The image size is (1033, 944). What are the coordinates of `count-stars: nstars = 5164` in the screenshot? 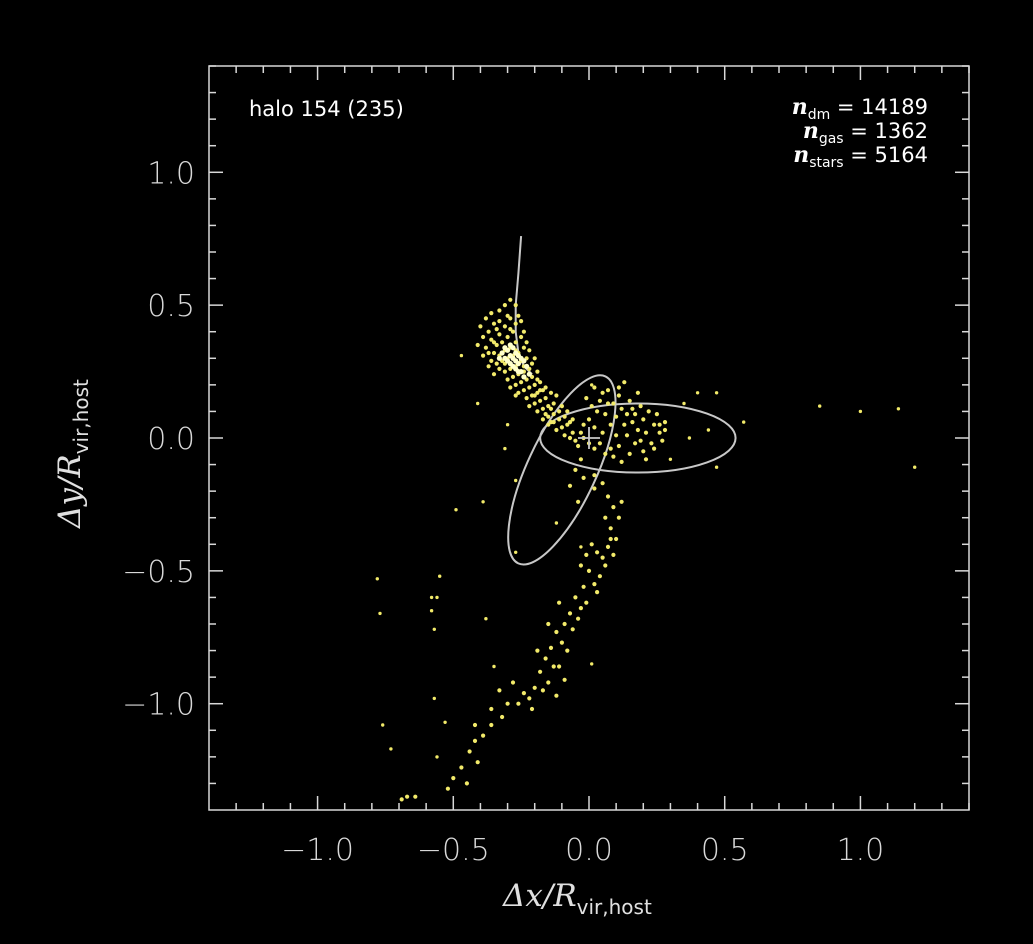 It's located at (860, 156).